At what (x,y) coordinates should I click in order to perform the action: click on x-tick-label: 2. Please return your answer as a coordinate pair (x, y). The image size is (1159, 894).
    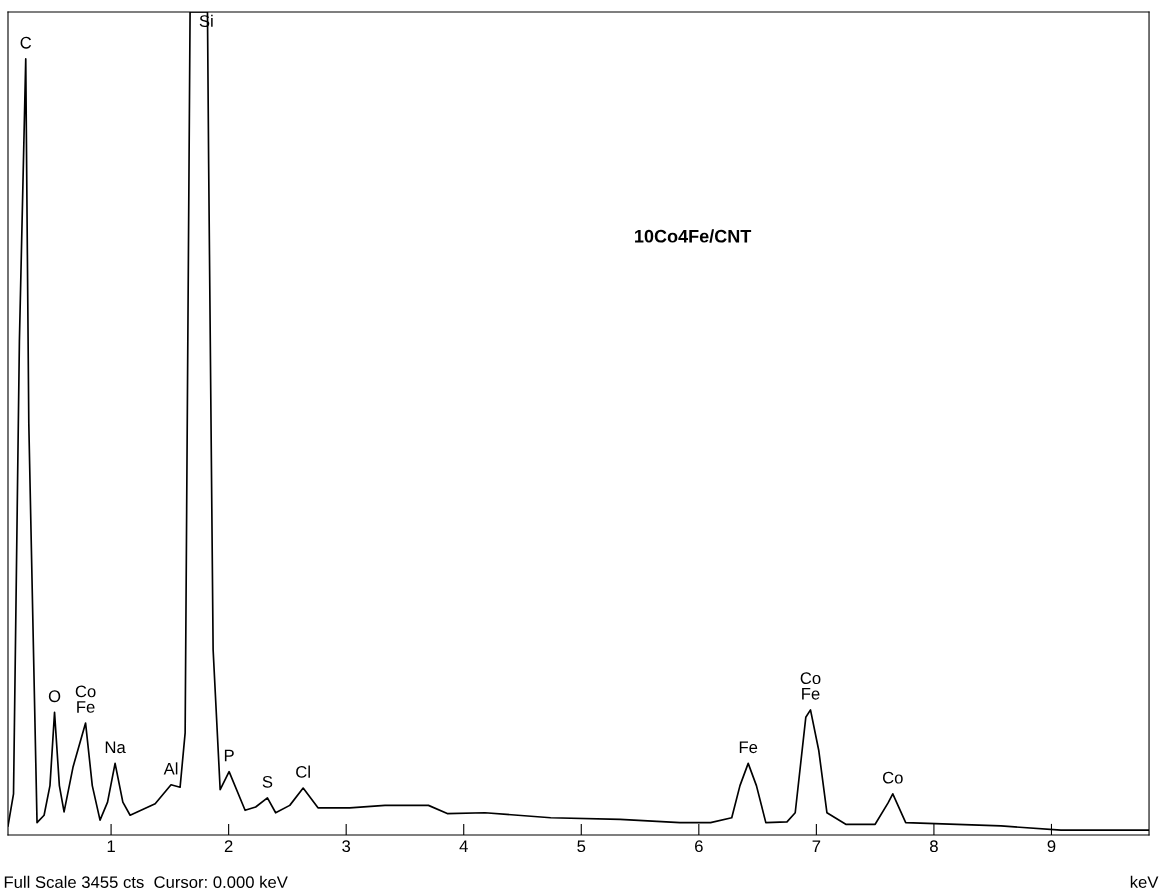
    Looking at the image, I should click on (228, 846).